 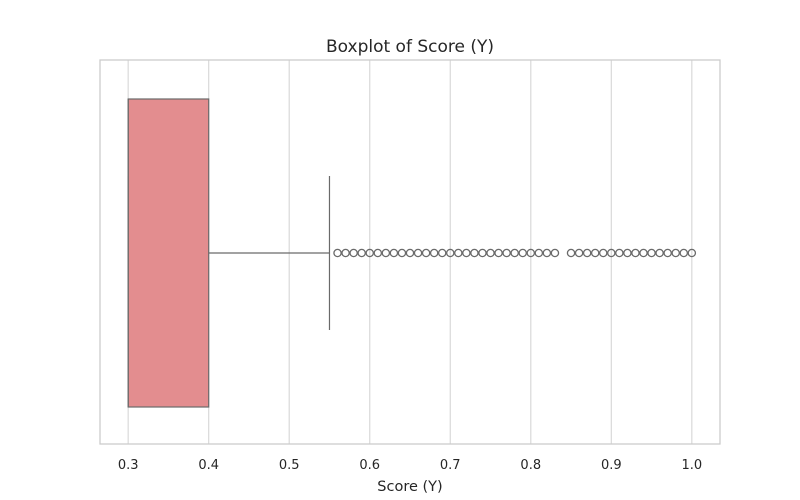 What do you see at coordinates (208, 465) in the screenshot?
I see `x-tick-label: 0.4` at bounding box center [208, 465].